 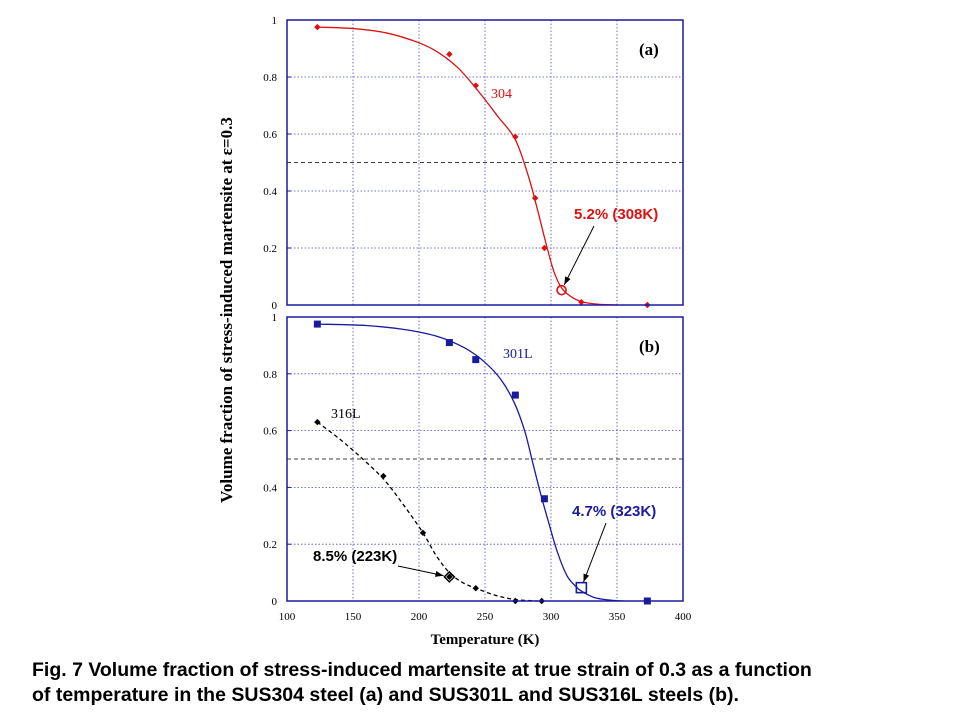 I want to click on panel-a-label: (a), so click(x=649, y=49).